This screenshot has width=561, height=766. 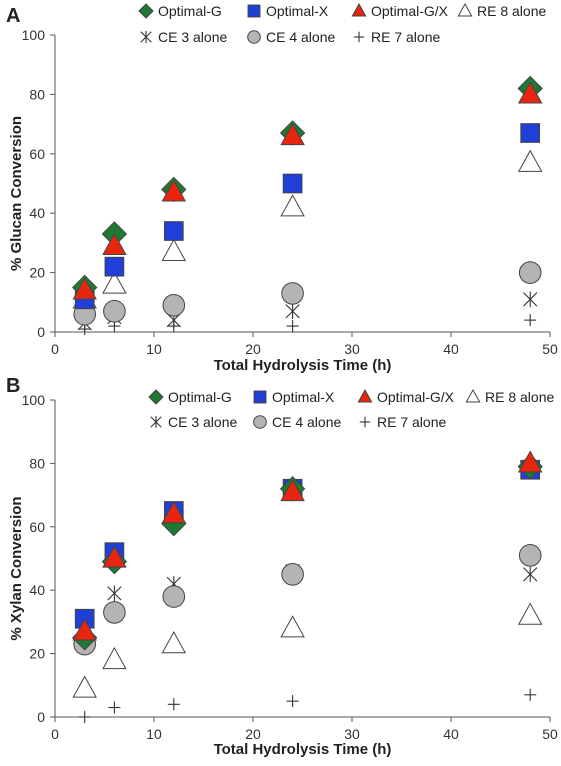 I want to click on y-tick-label: 0, so click(x=41, y=717).